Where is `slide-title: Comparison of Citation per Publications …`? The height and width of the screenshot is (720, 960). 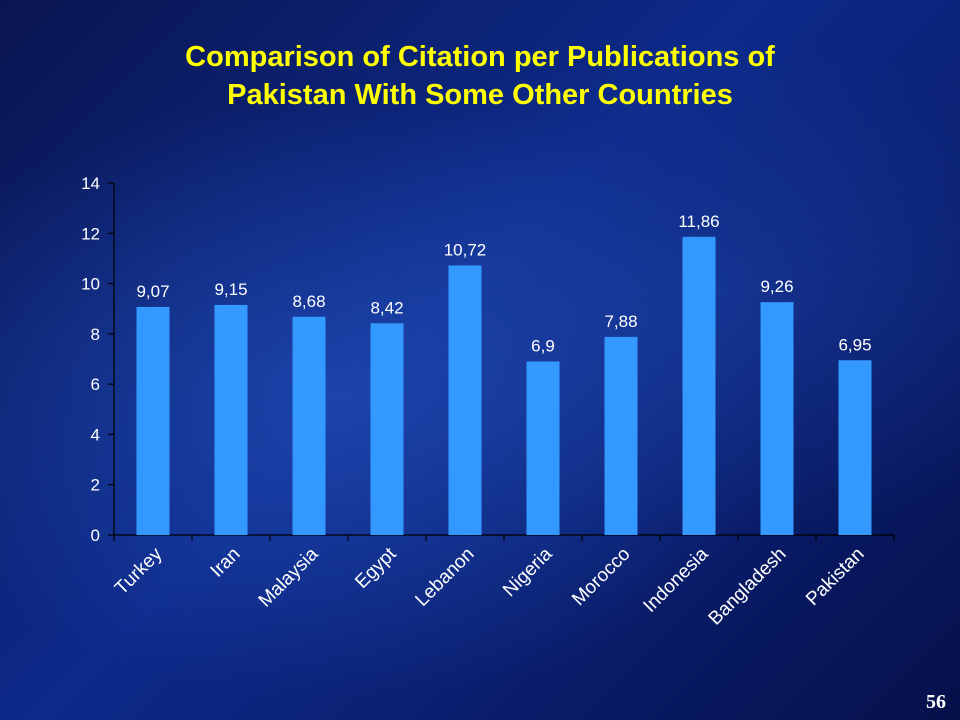
slide-title: Comparison of Citation per Publications … is located at coordinates (480, 76).